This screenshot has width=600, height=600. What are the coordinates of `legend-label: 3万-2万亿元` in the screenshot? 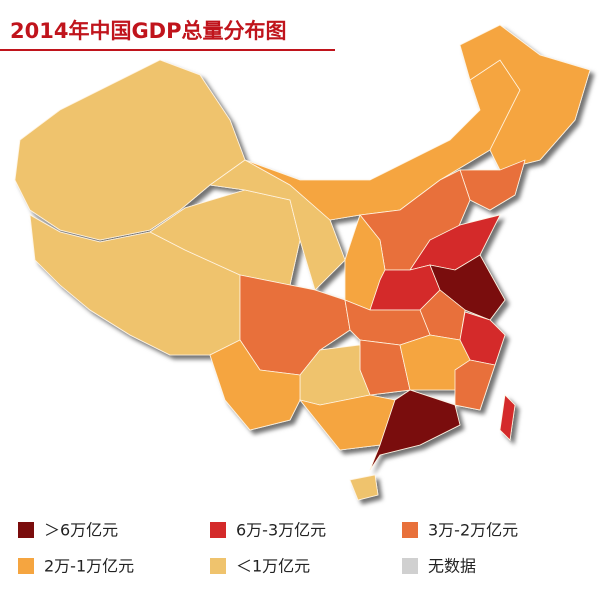 It's located at (473, 530).